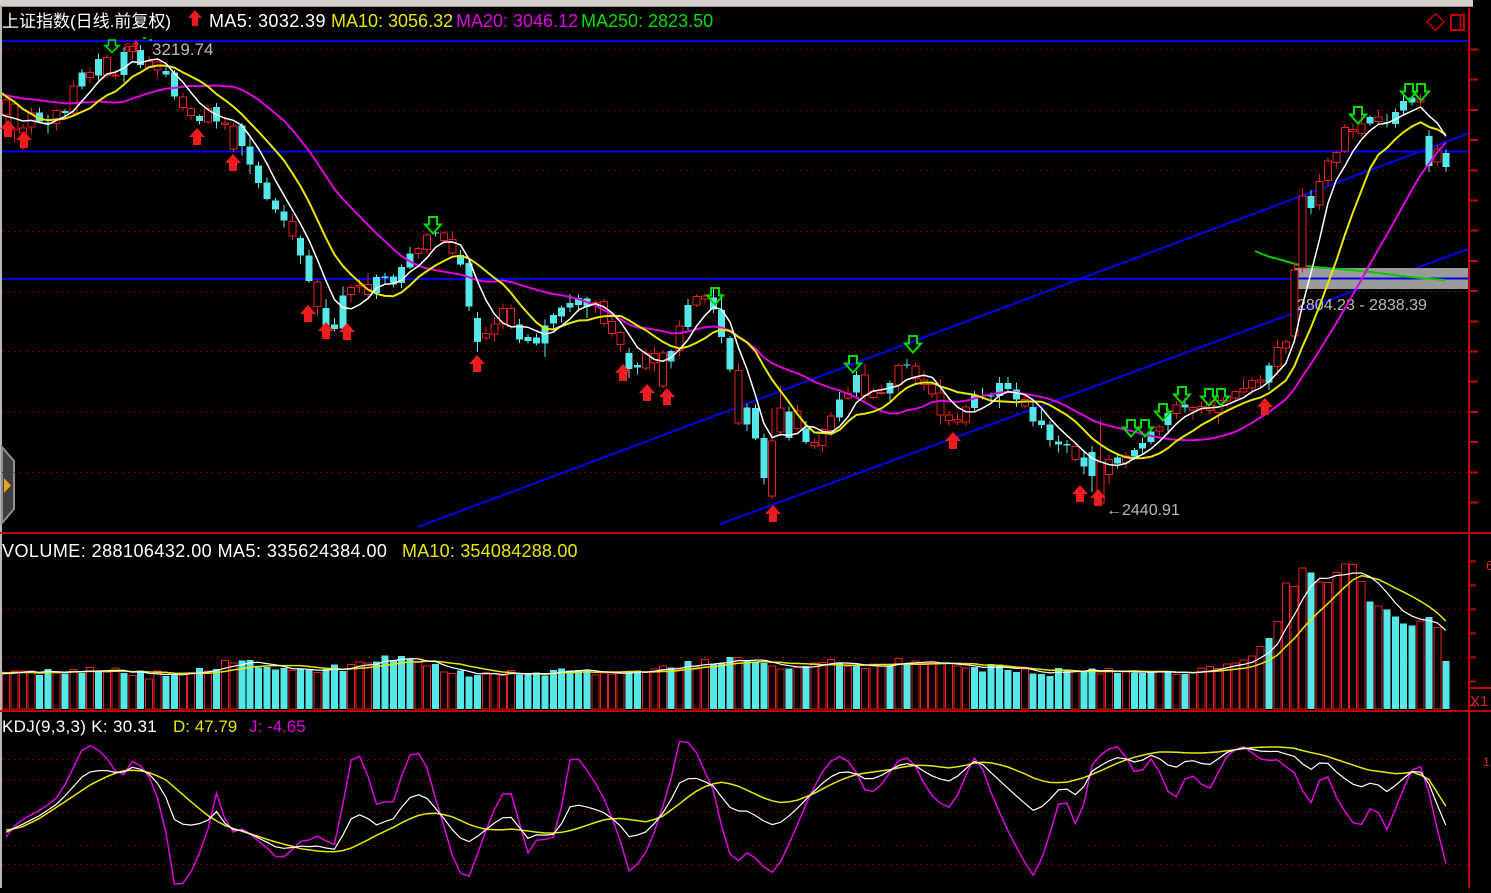  What do you see at coordinates (205, 726) in the screenshot?
I see `svg-text: D: 47.79` at bounding box center [205, 726].